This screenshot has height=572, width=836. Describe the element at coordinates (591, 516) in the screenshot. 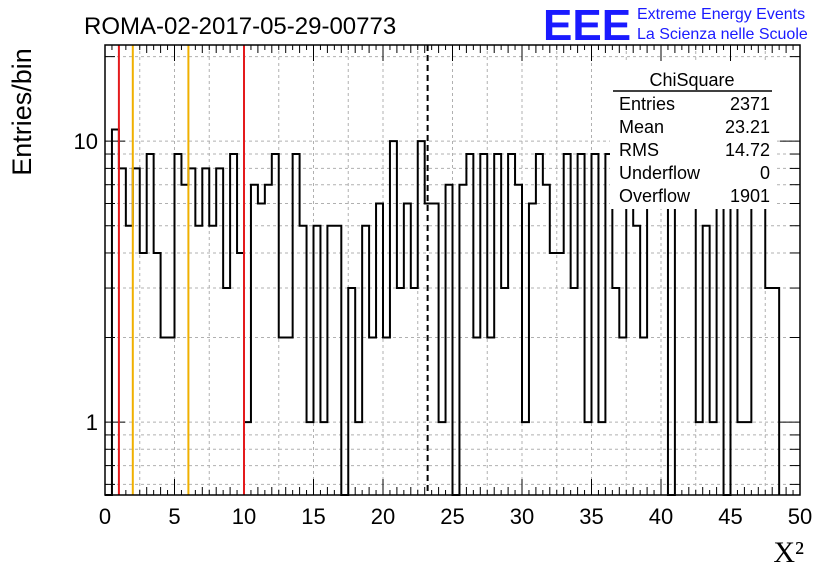

I see `x-tick-label: 35` at that location.